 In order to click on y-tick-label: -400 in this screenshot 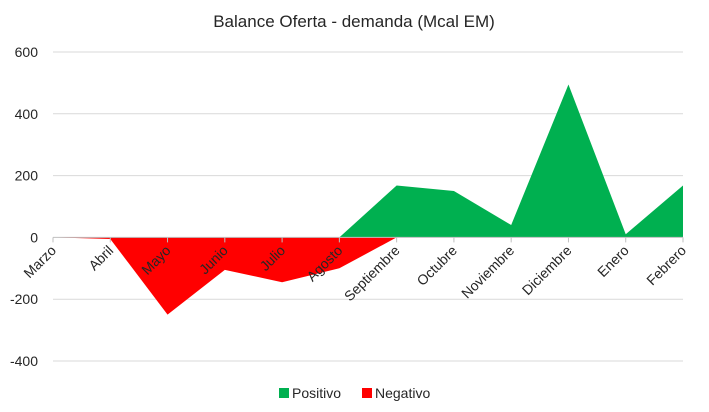, I will do `click(24, 361)`.